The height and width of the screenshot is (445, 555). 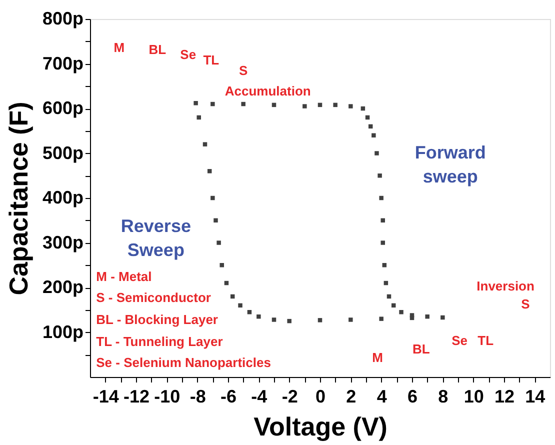 I want to click on y-tick-label: 500p, so click(x=63, y=152).